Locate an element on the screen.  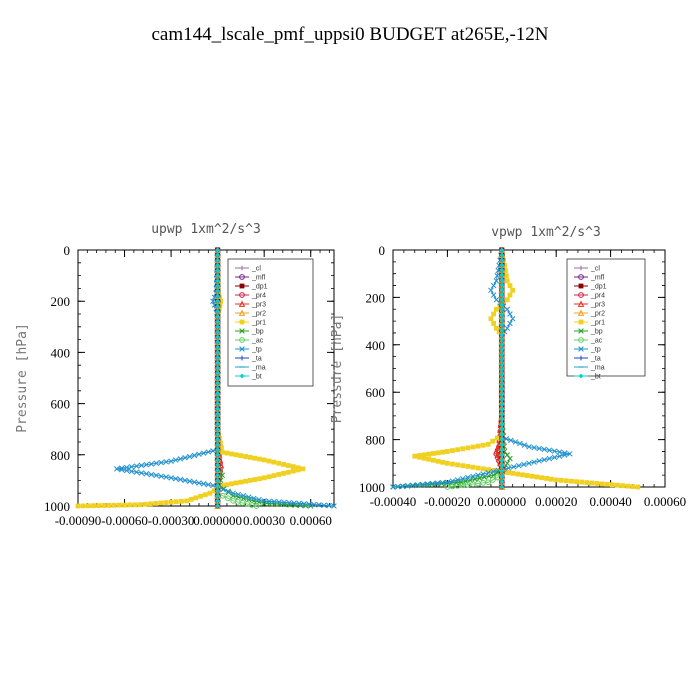
legend-label: _cl is located at coordinates (595, 269).